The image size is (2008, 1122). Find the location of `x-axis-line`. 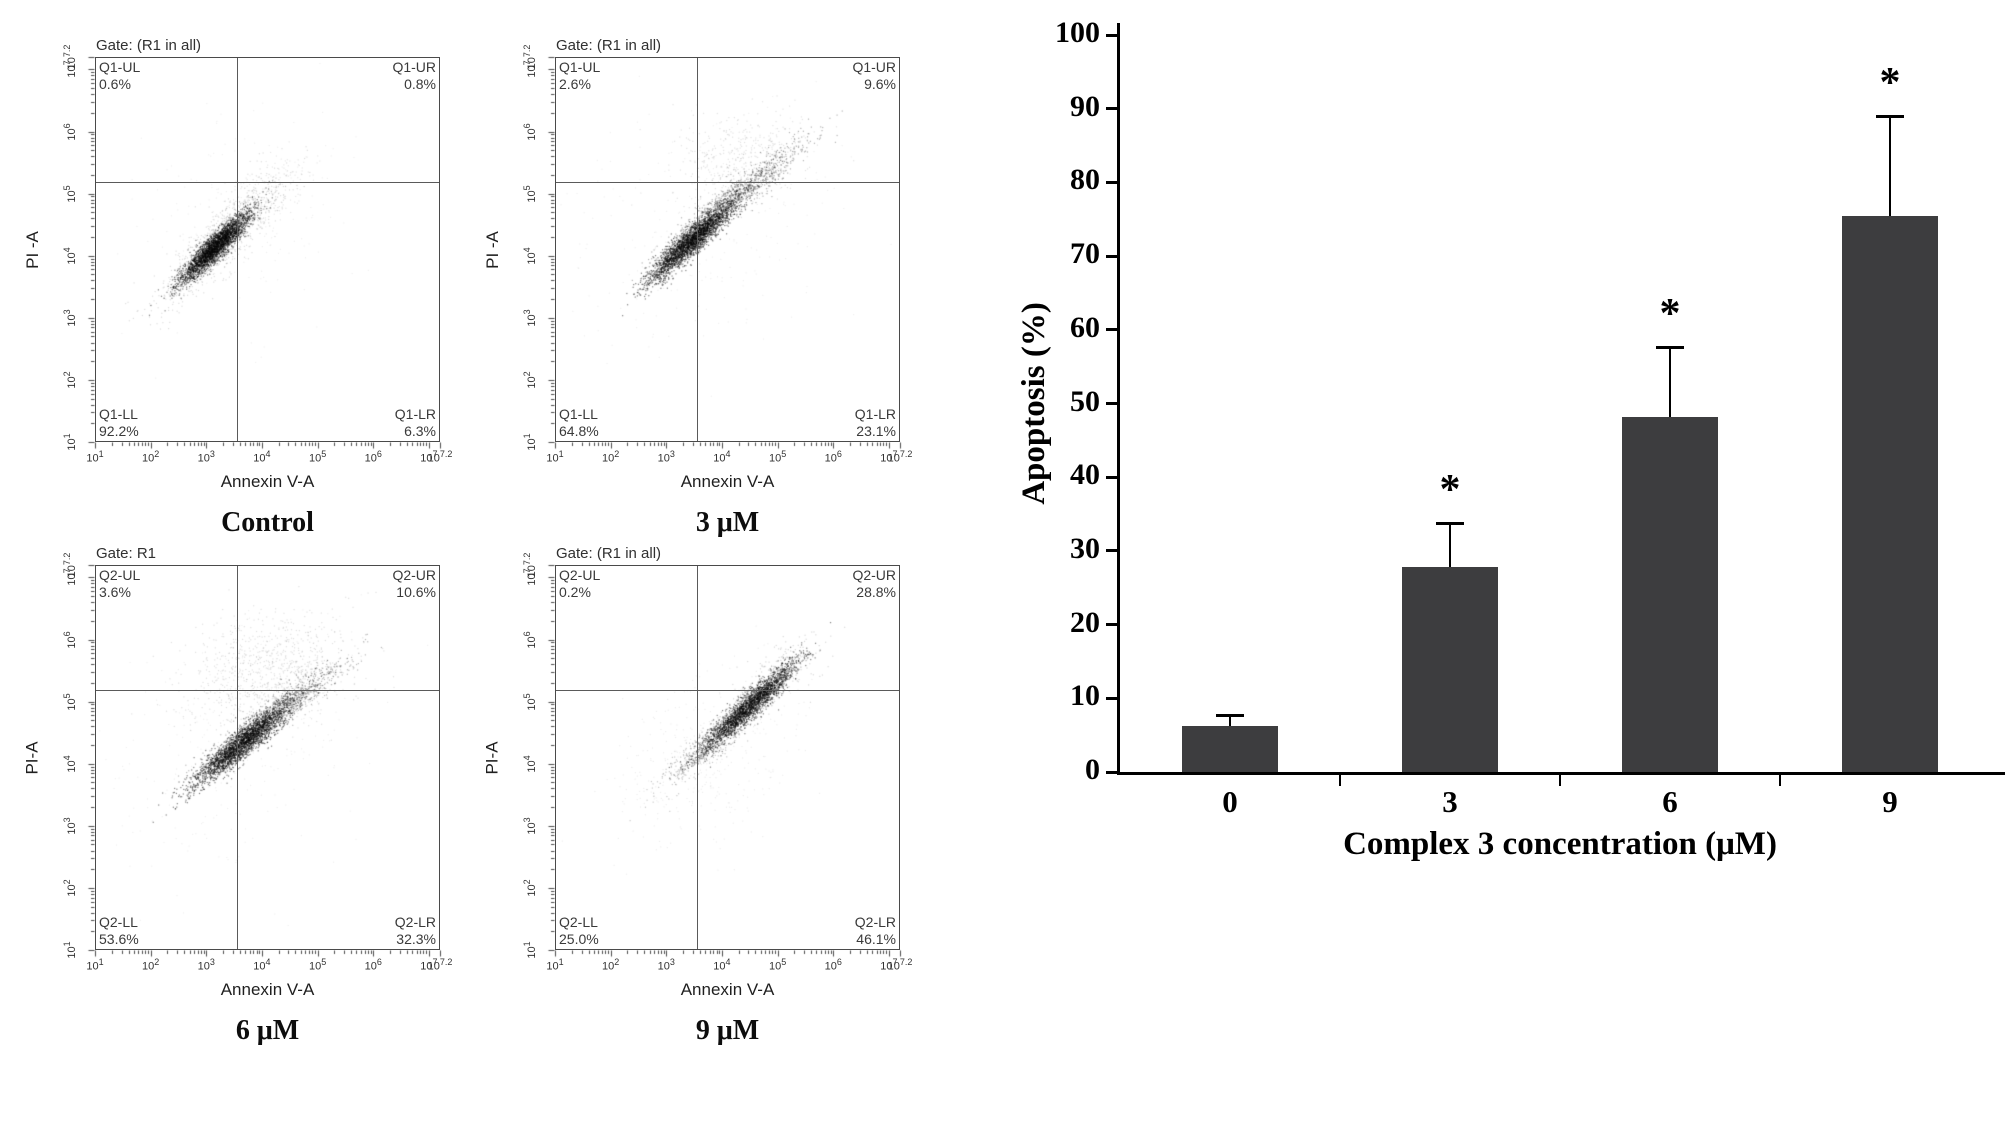

x-axis-line is located at coordinates (1561, 773).